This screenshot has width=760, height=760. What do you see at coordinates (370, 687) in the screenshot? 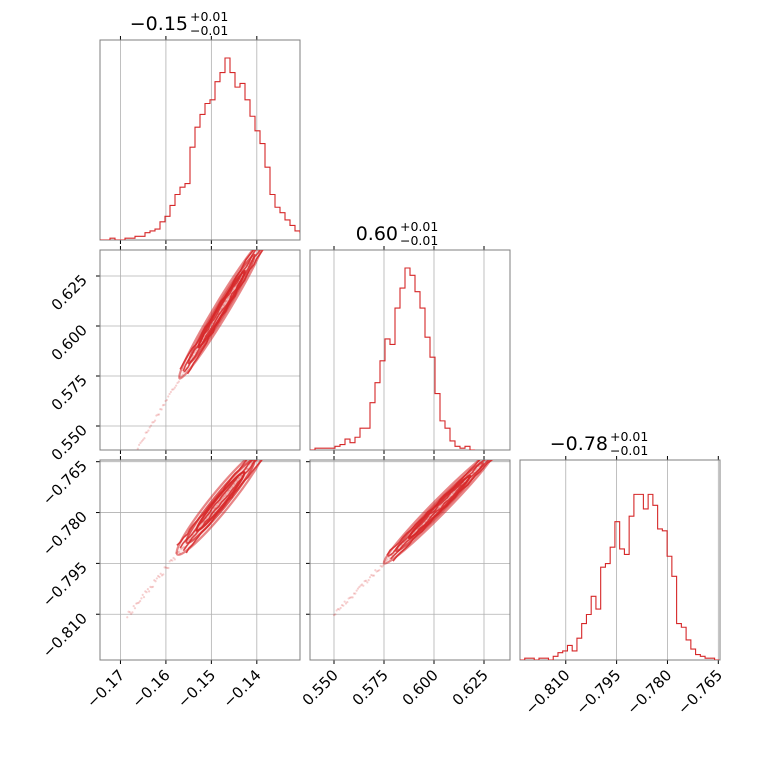
I see `x-tick-label-p1: 0.575` at bounding box center [370, 687].